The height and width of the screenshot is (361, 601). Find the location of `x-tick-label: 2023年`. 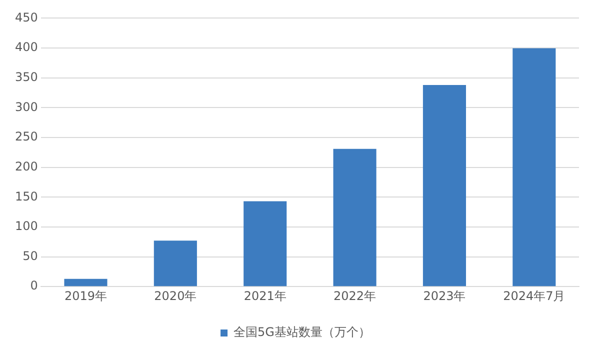

x-tick-label: 2023年 is located at coordinates (444, 295).